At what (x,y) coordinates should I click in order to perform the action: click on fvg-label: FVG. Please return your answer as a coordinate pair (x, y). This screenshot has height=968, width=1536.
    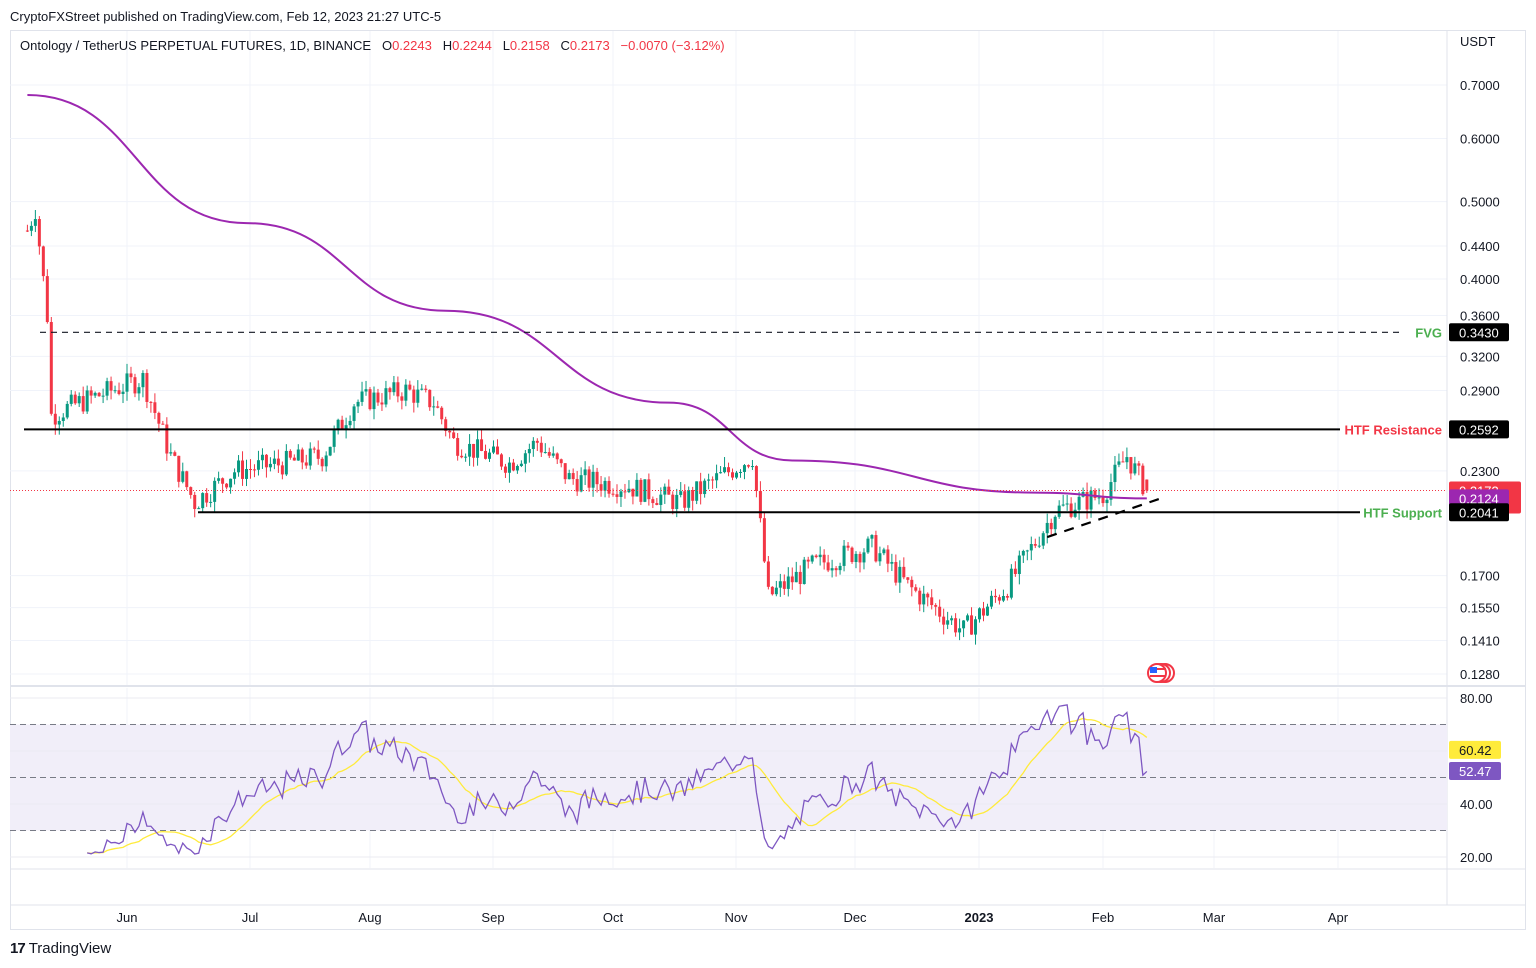
    Looking at the image, I should click on (1428, 332).